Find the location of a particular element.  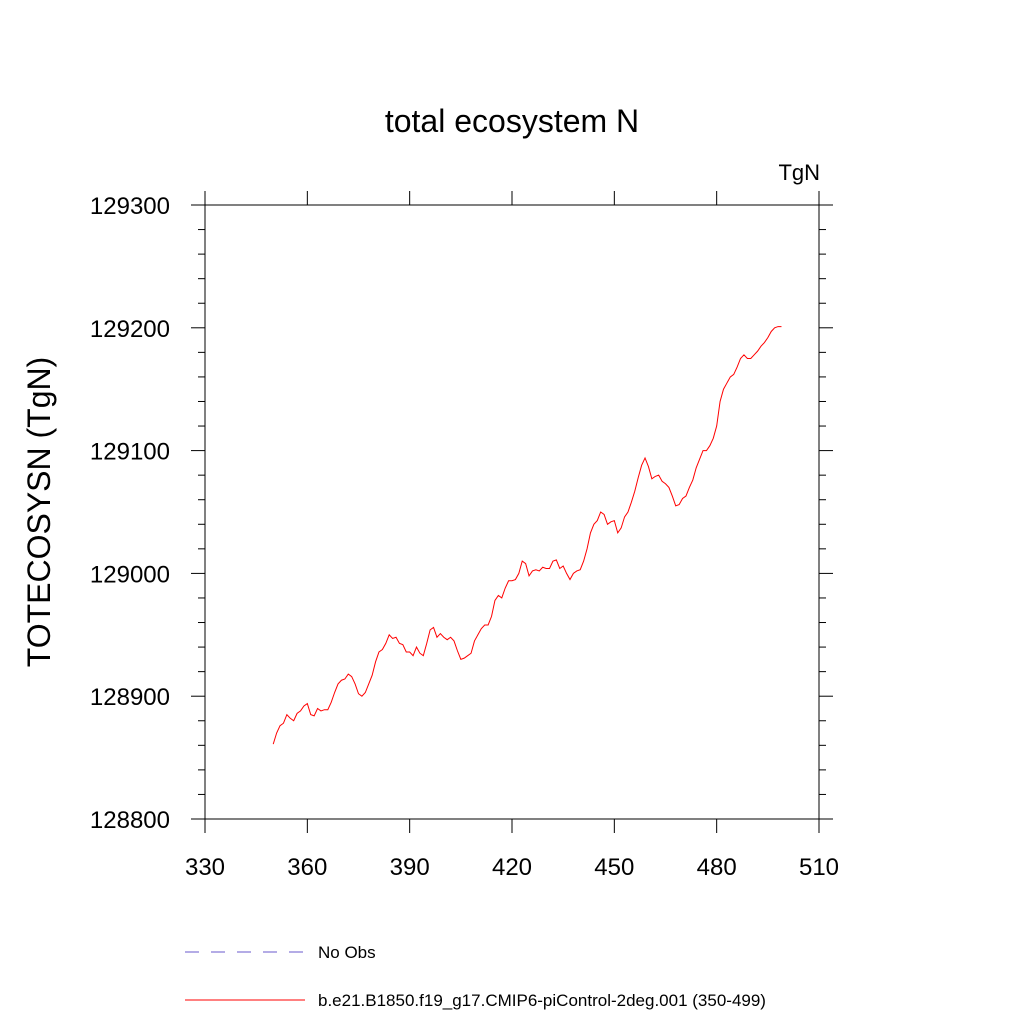

x-tick-label: 360 is located at coordinates (307, 867).